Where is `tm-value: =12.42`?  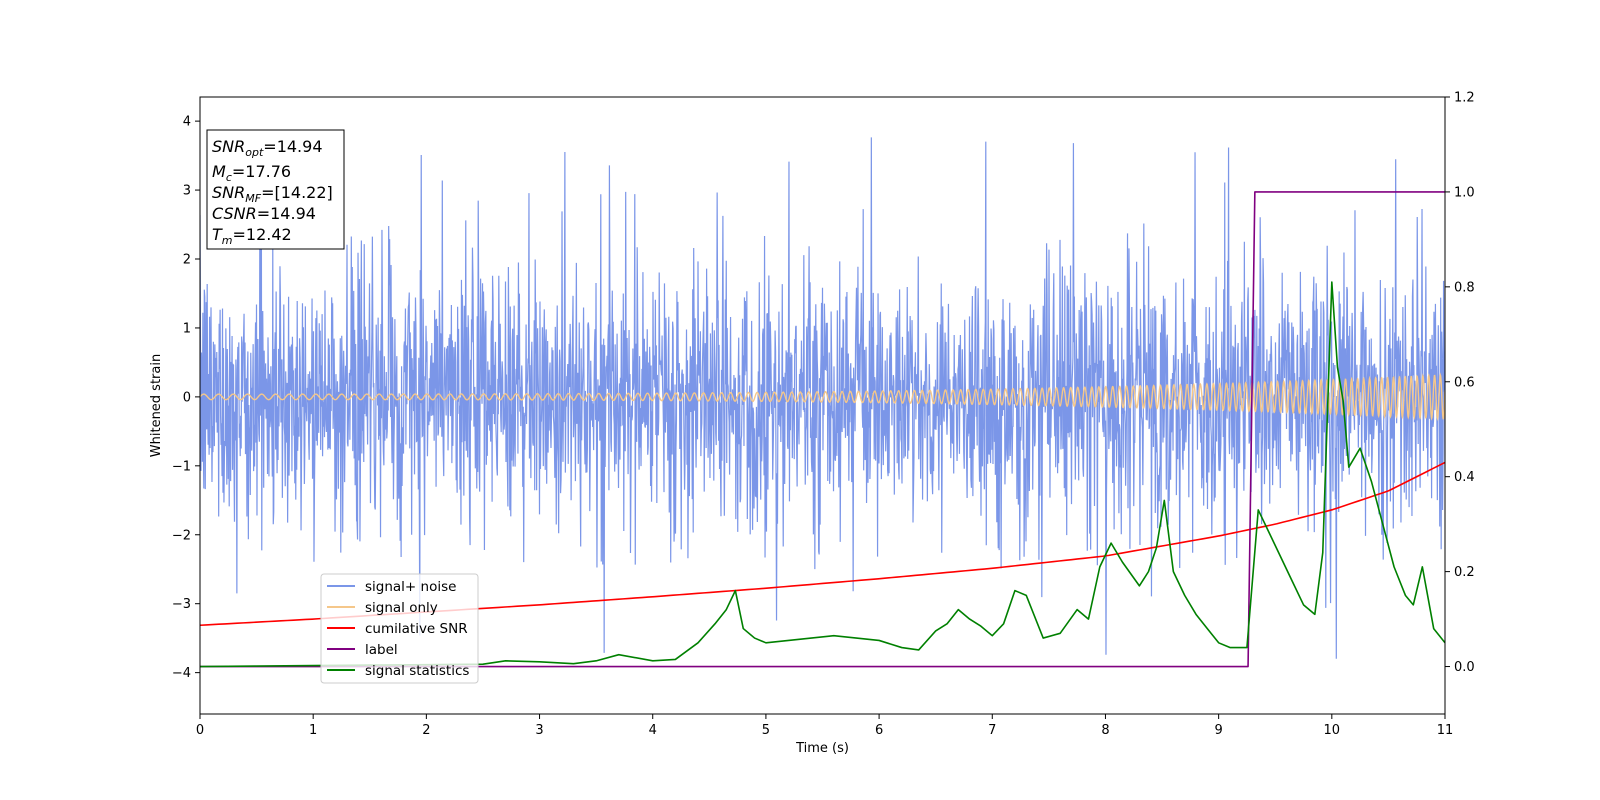
tm-value: =12.42 is located at coordinates (262, 234).